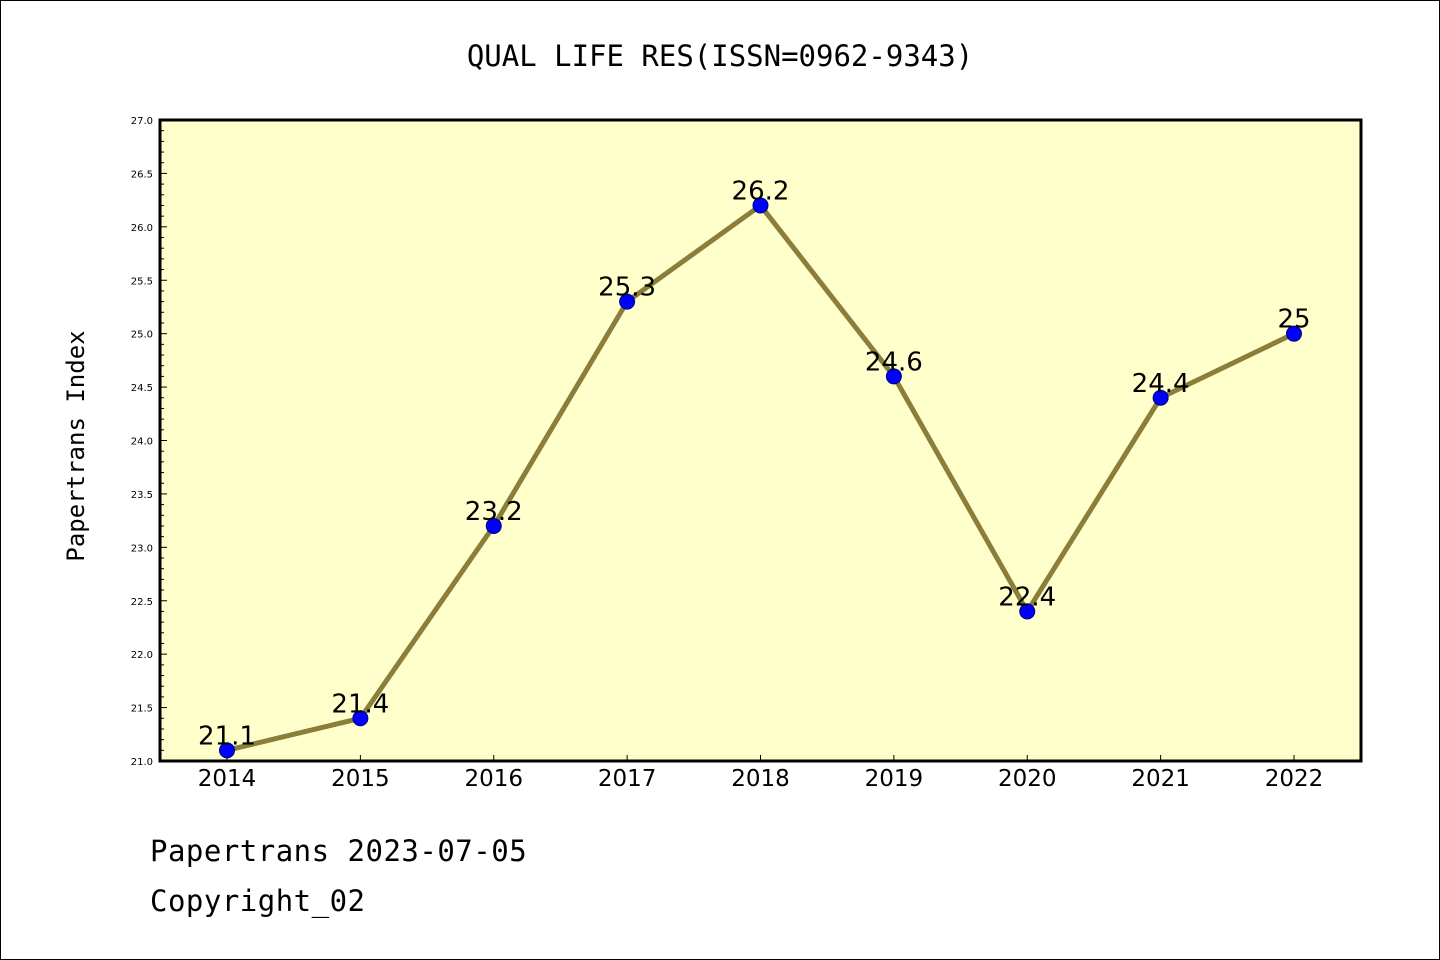 Image resolution: width=1440 pixels, height=960 pixels. Describe the element at coordinates (720, 56) in the screenshot. I see `chart-title: QUAL LIFE RES(ISSN=0962-9343)` at that location.